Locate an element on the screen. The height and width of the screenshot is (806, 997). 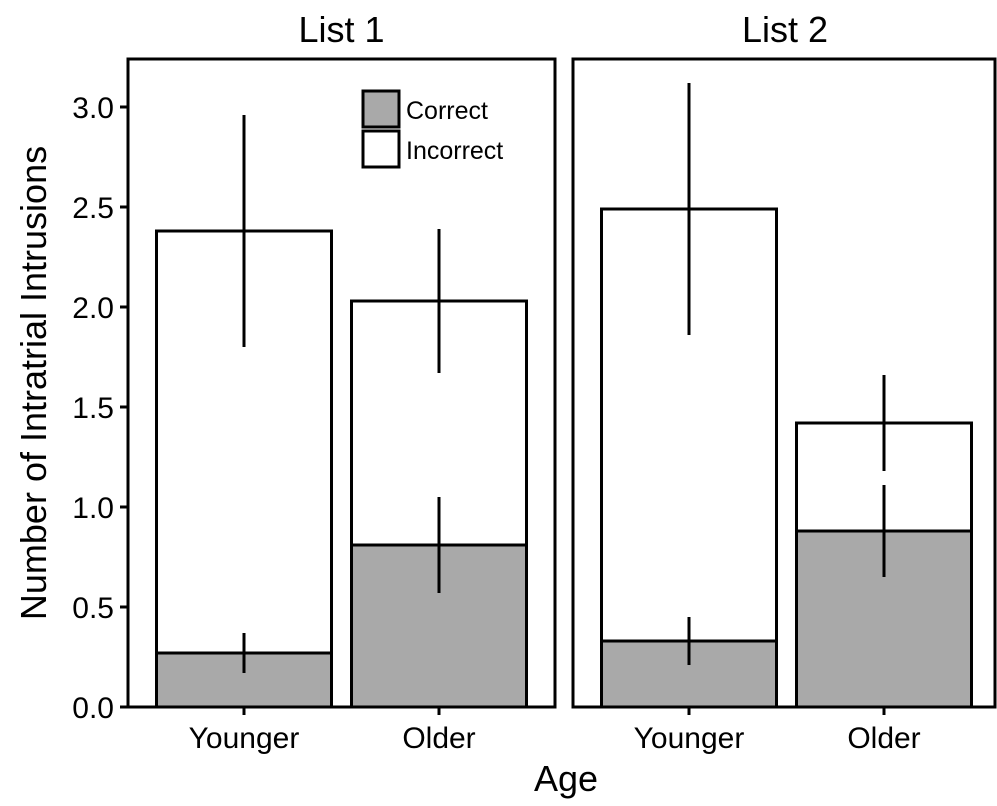
legend: Correct Incorrect is located at coordinates (432, 129).